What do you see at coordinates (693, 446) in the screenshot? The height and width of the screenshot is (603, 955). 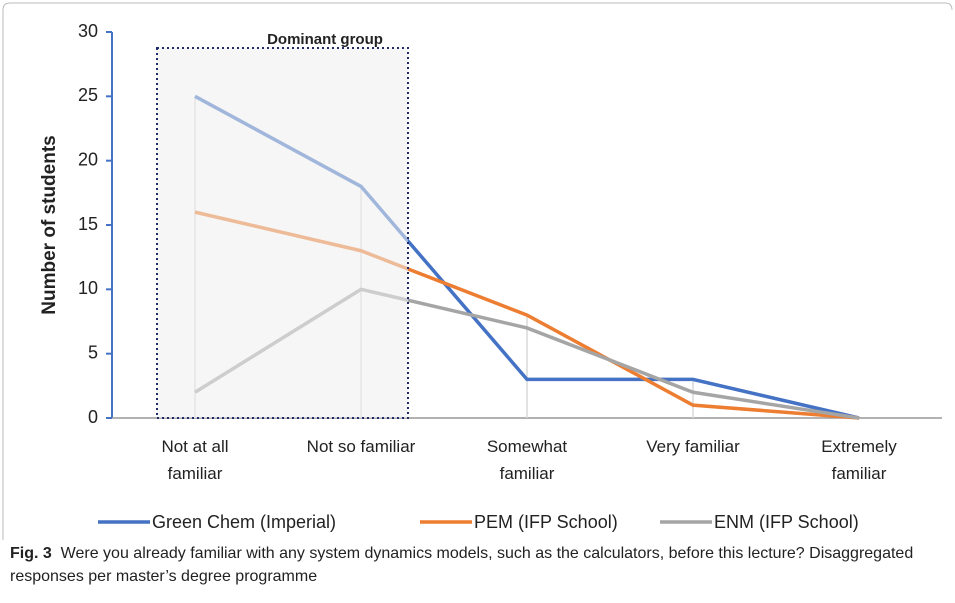 I see `x-tick-label: Very familiar` at bounding box center [693, 446].